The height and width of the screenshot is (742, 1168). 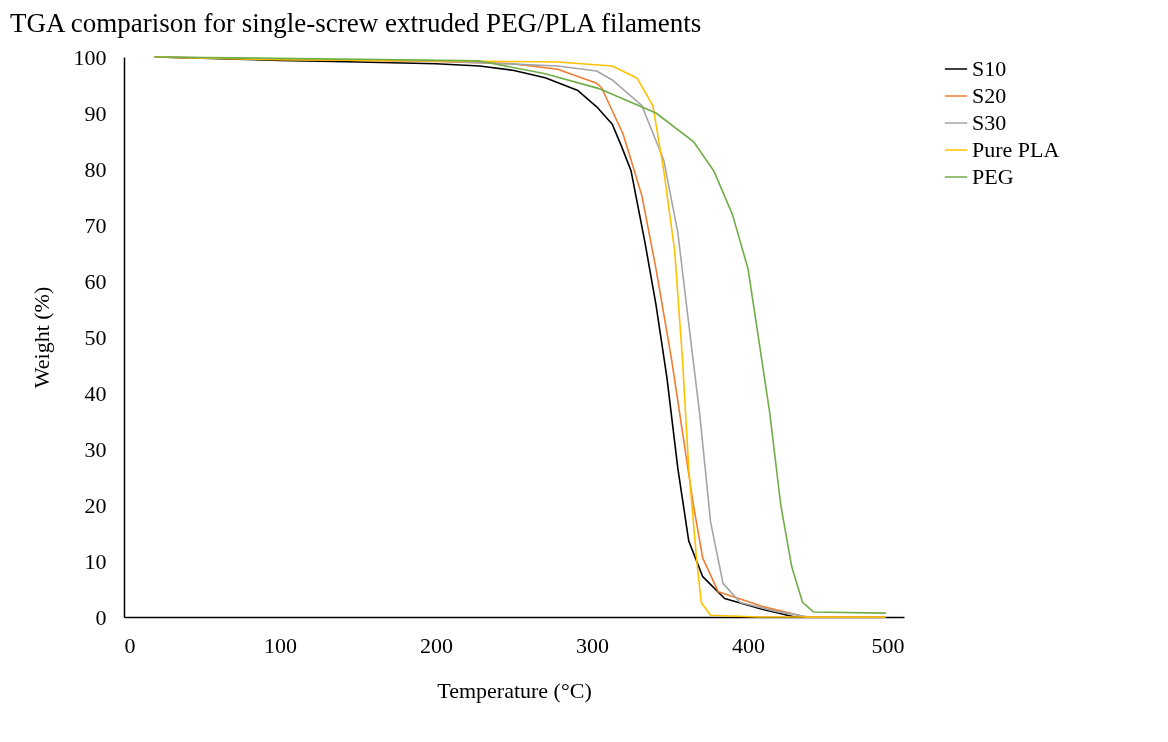 What do you see at coordinates (95, 505) in the screenshot?
I see `y-tick-label: 20` at bounding box center [95, 505].